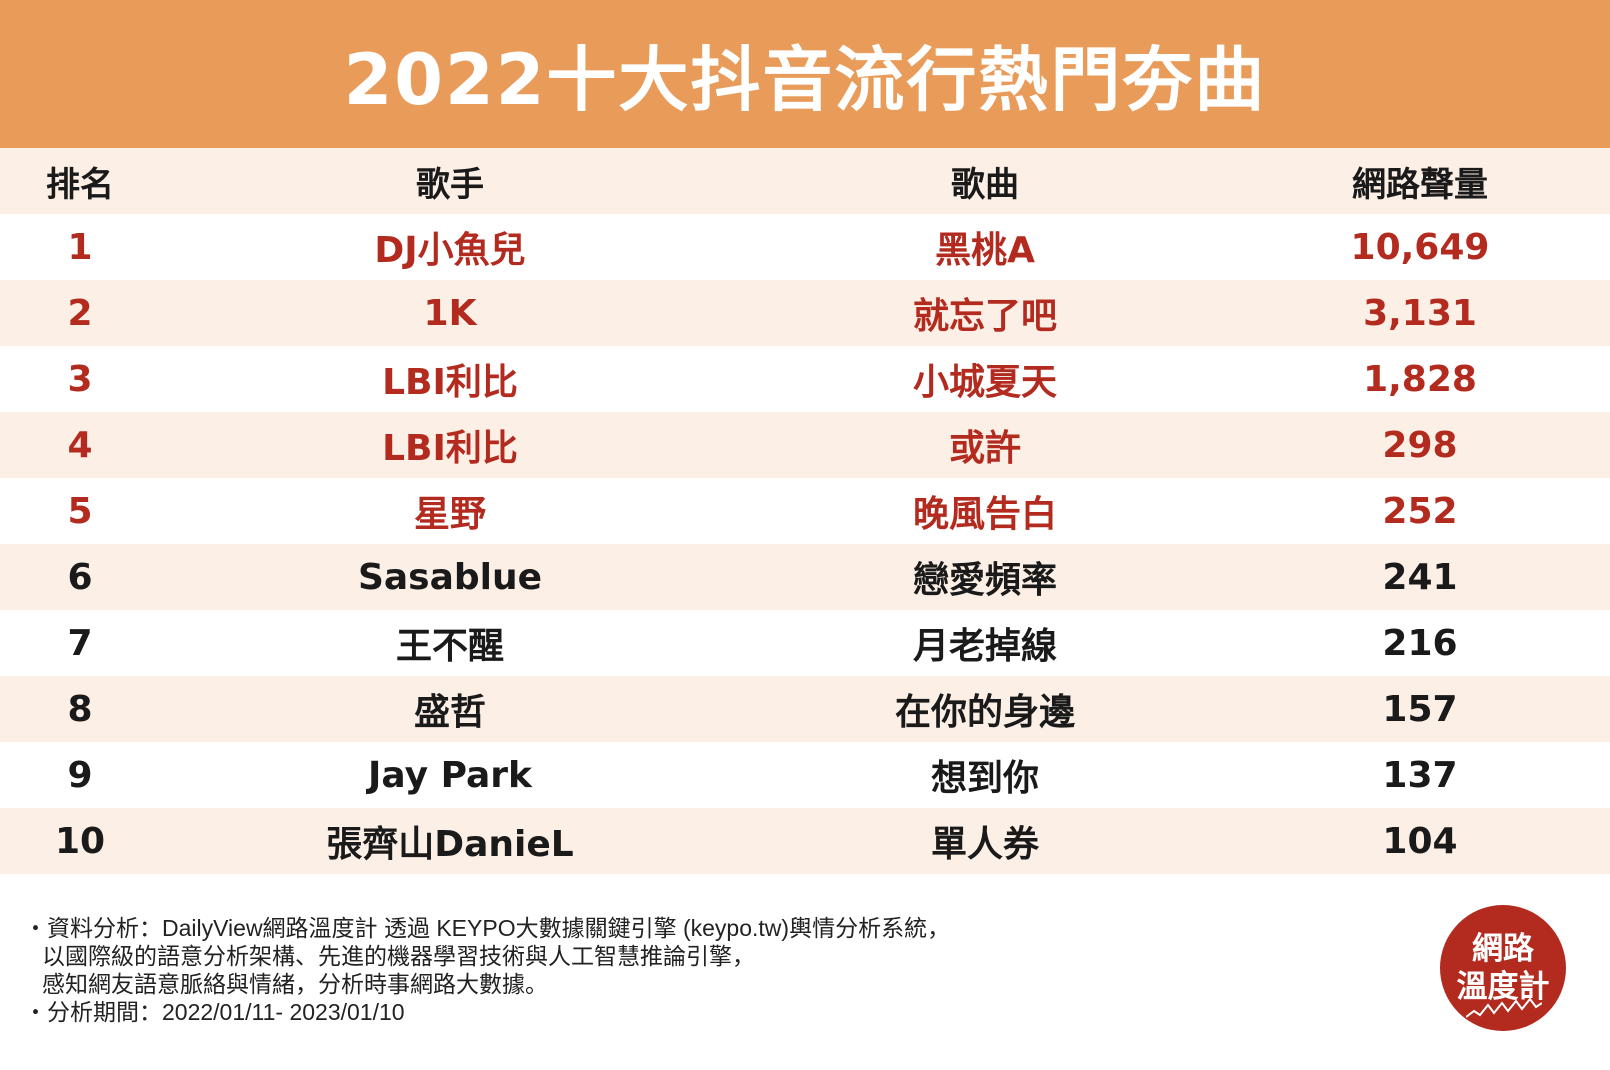 This screenshot has width=1610, height=1070. Describe the element at coordinates (805, 379) in the screenshot. I see `table-row: 3 LBI利比 小城夏天 1,828` at that location.